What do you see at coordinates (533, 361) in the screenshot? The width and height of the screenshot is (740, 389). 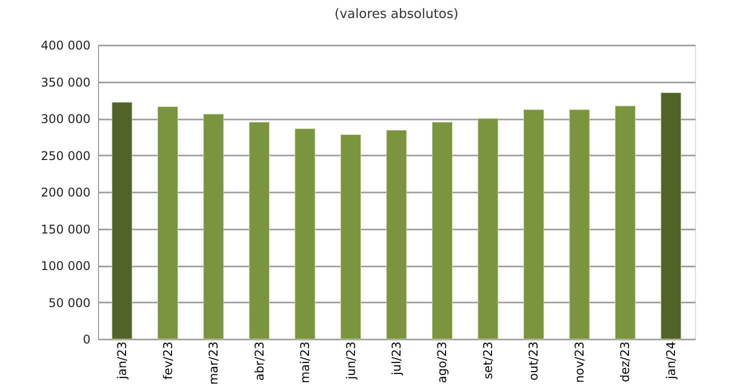 I see `x-tick-label: out/23` at bounding box center [533, 361].